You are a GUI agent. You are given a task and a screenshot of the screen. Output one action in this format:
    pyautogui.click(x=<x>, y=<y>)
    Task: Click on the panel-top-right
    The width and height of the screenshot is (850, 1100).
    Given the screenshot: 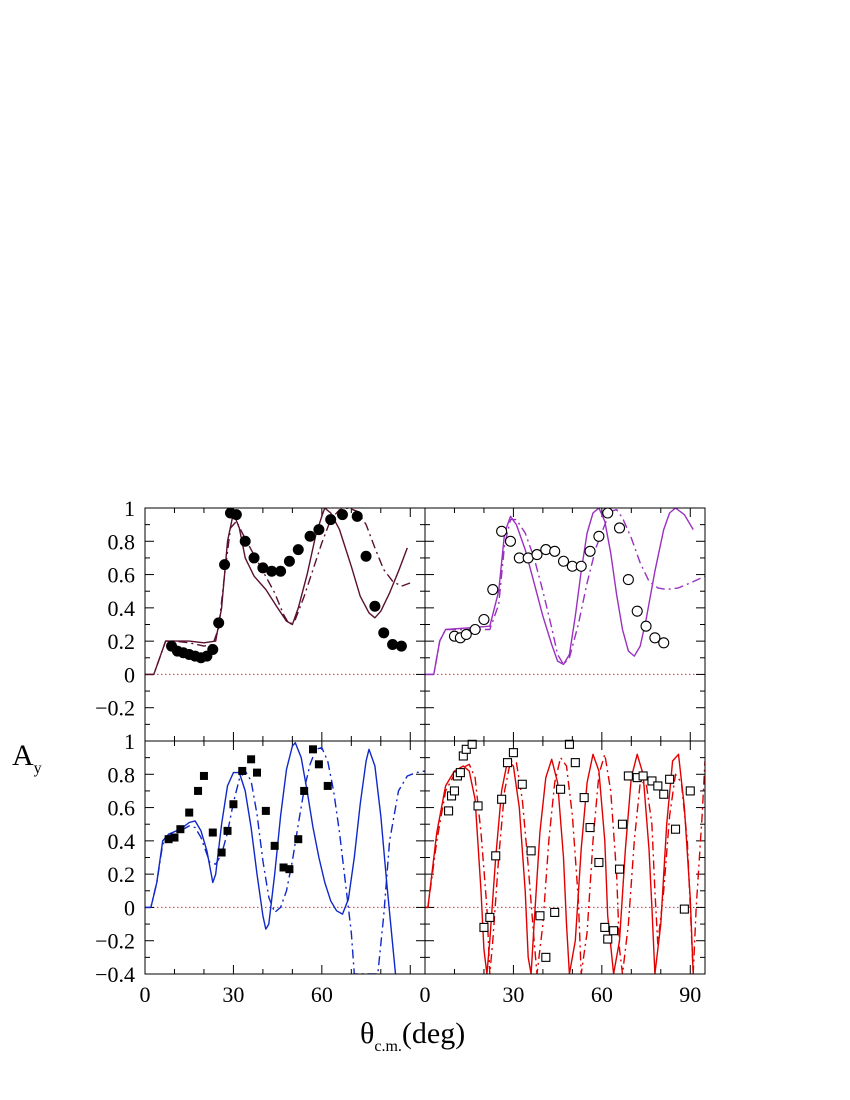 What is the action you would take?
    pyautogui.click(x=565, y=624)
    